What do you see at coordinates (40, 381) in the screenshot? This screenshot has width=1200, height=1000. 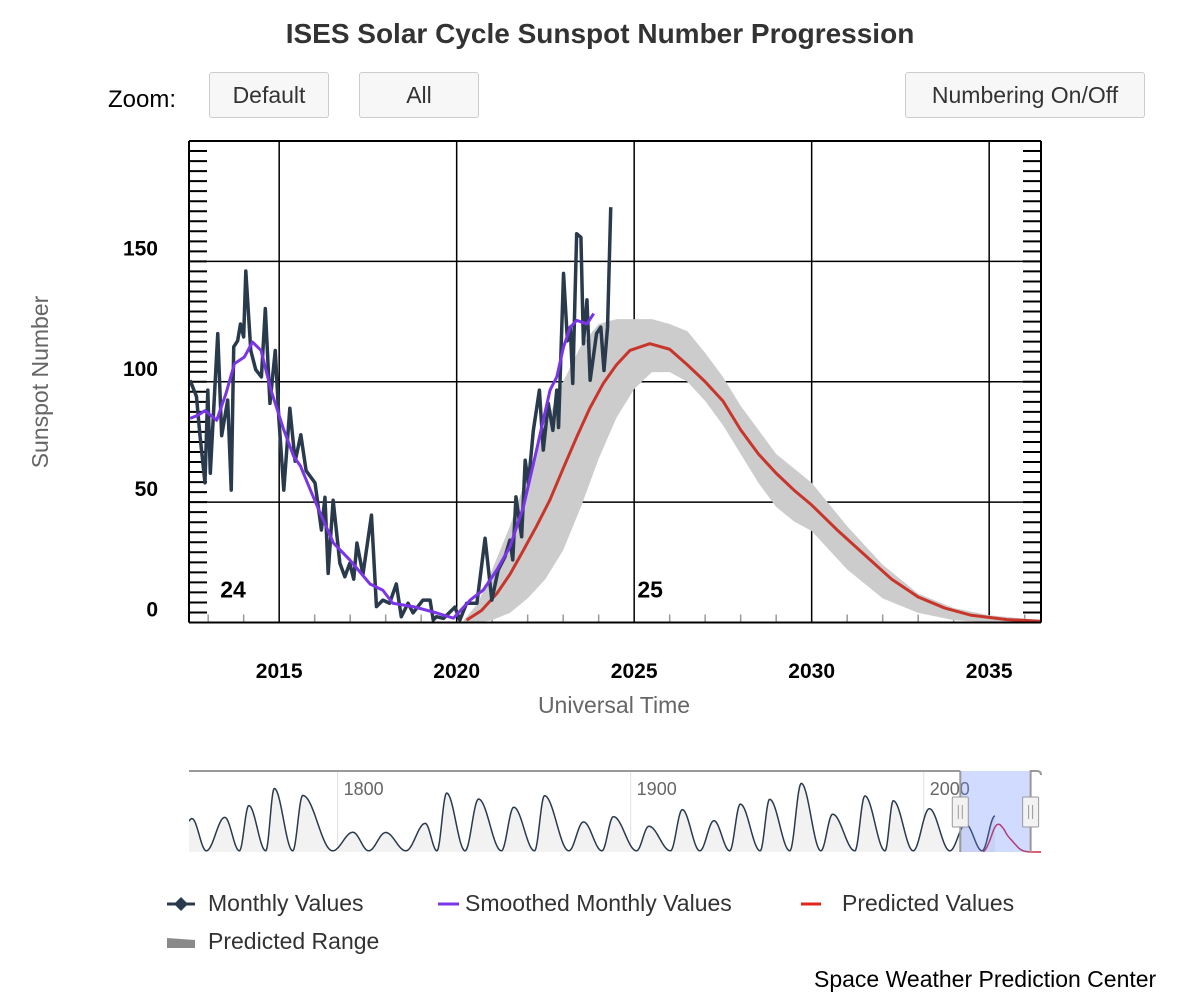 I see `y-axis-title: Sunspot Number` at bounding box center [40, 381].